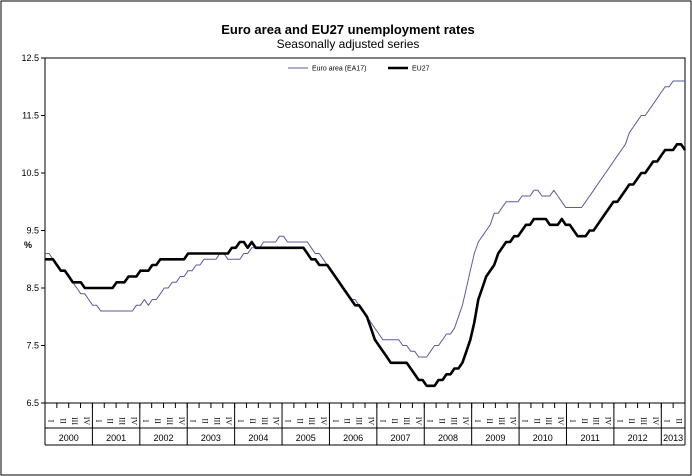  I want to click on year-label: 2005, so click(306, 438).